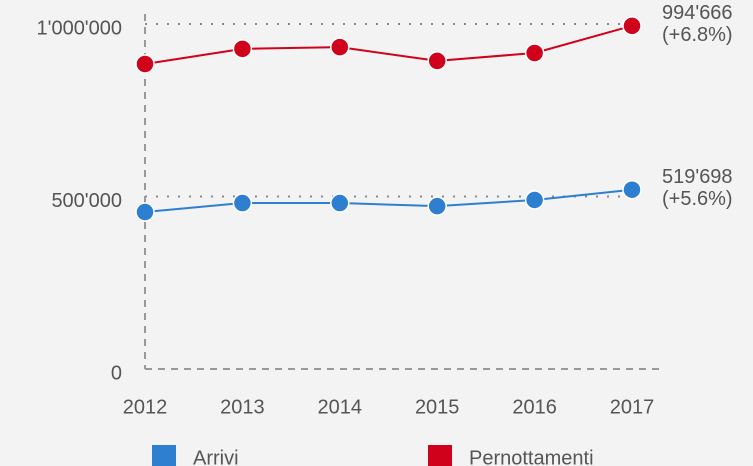 This screenshot has width=753, height=466. I want to click on x-tick-label: 2013, so click(242, 407).